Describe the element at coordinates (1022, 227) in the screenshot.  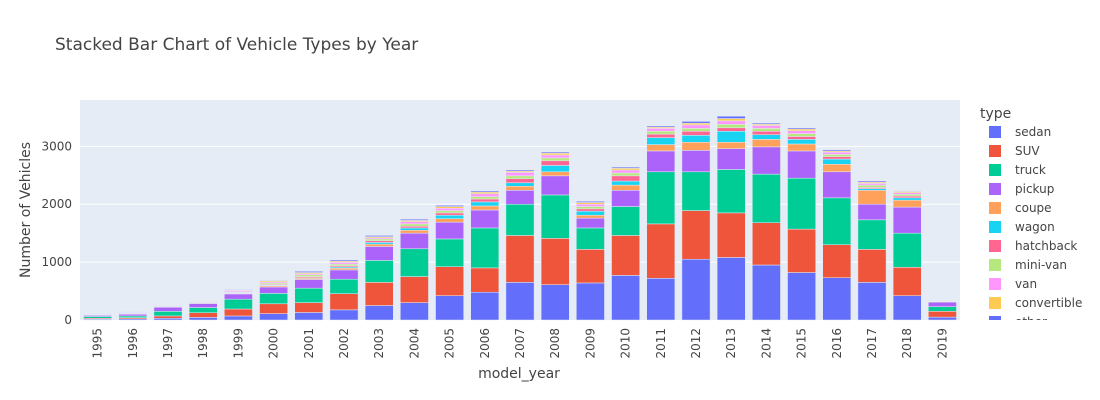
I see `legend-item: wagon` at that location.